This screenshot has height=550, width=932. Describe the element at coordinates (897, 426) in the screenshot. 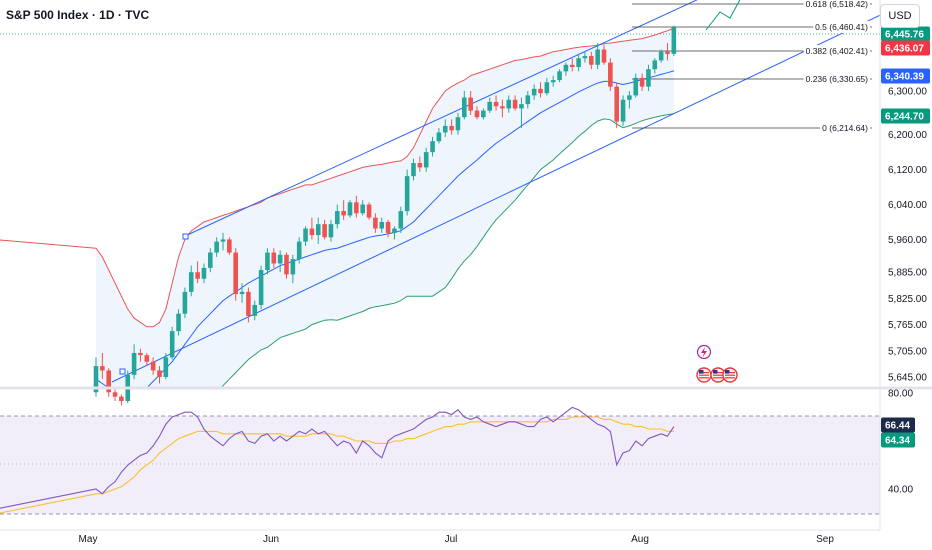

I see `svg-text: 66.44` at that location.